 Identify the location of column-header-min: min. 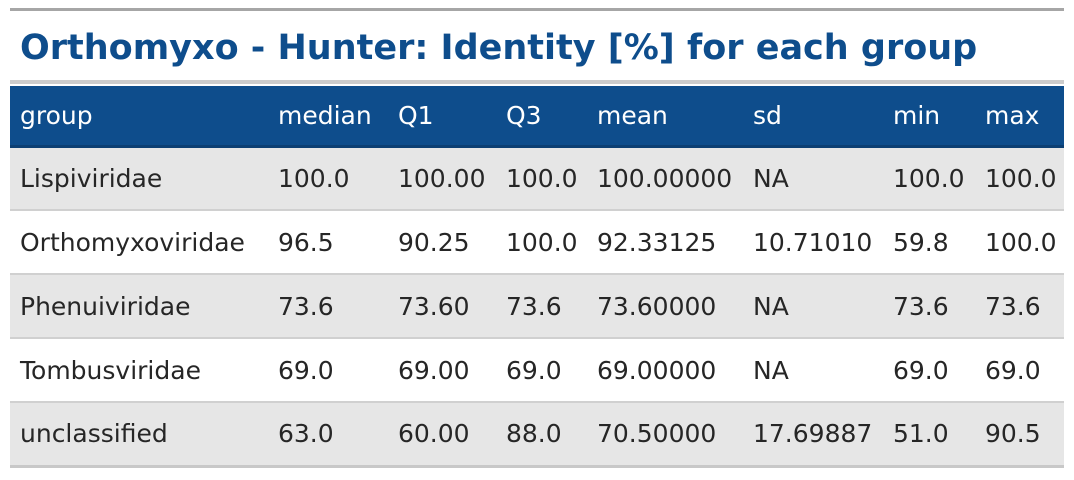
(929, 117).